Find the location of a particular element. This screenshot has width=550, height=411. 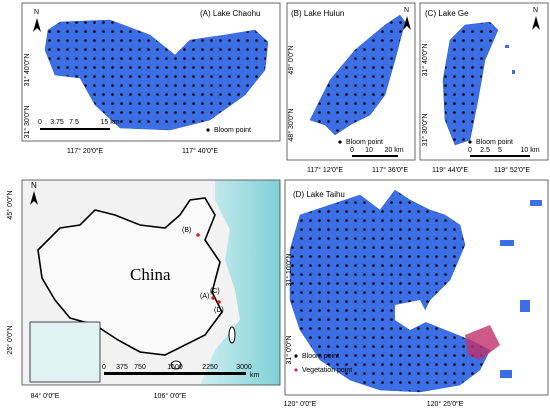

scale-label: 10 km is located at coordinates (529, 150).